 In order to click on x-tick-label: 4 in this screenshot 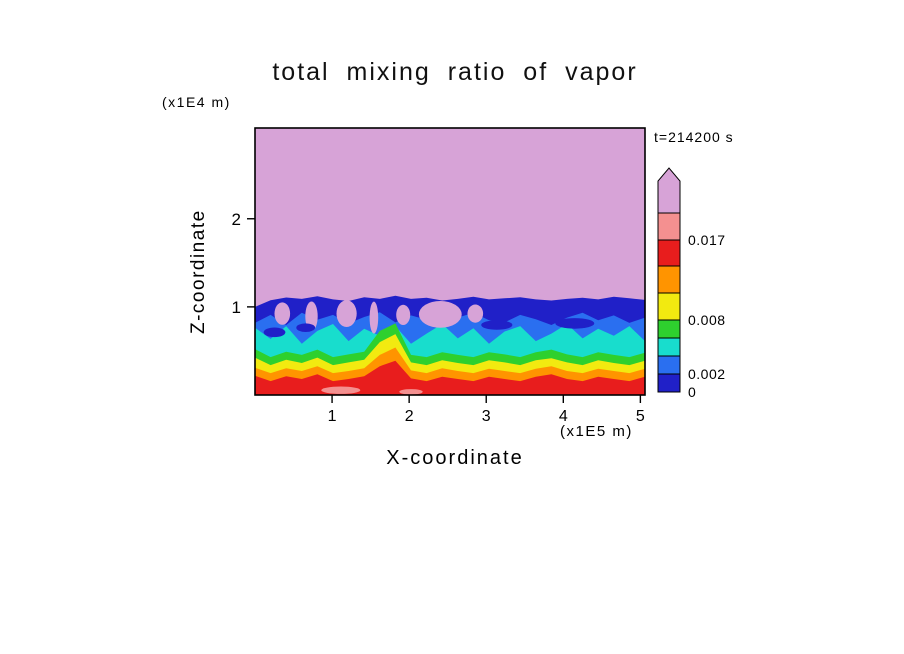, I will do `click(563, 416)`.